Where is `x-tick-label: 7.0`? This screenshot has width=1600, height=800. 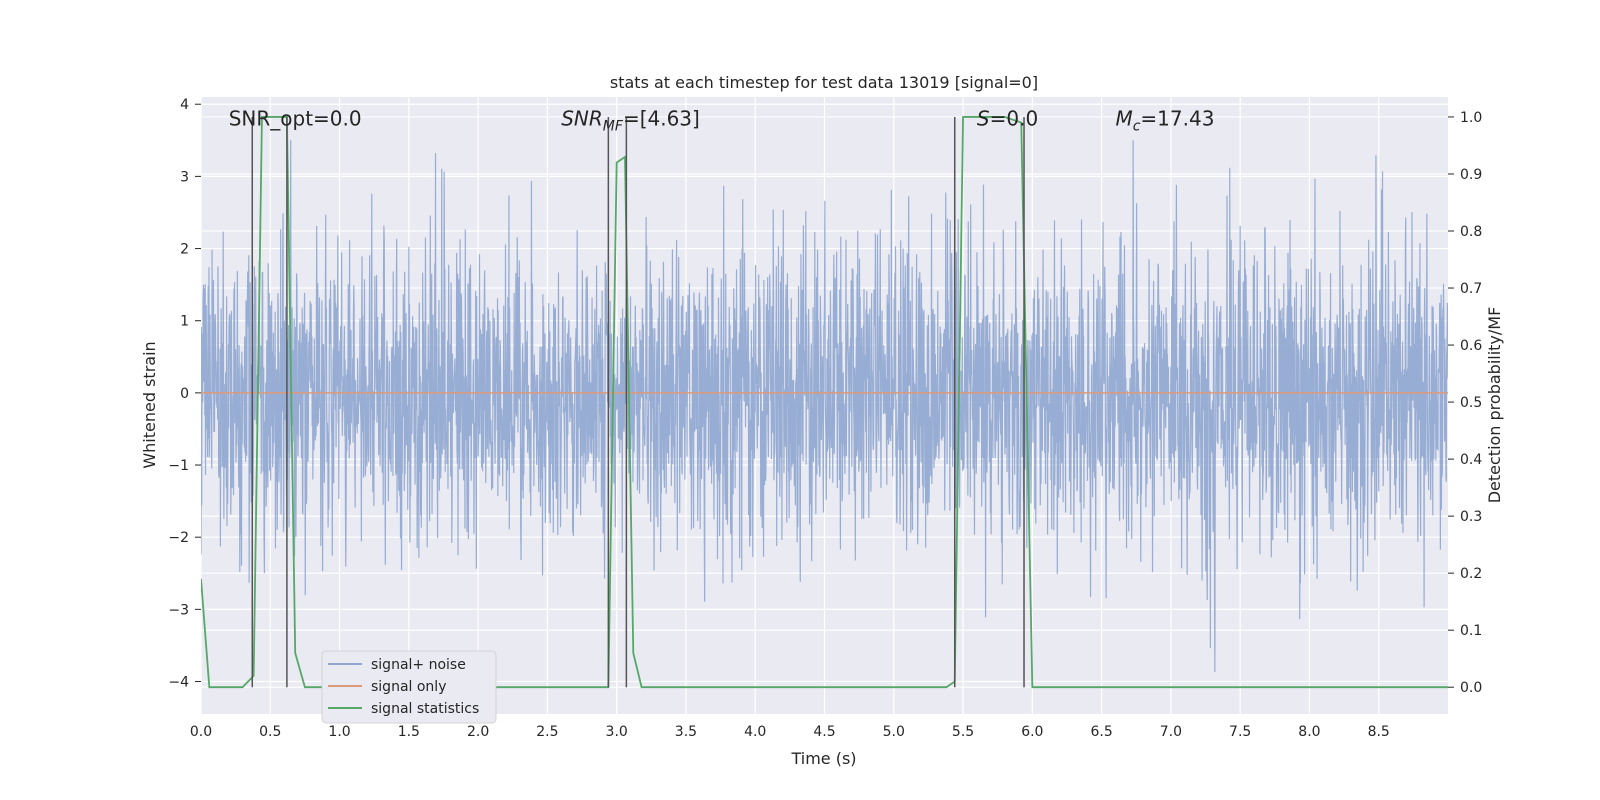
x-tick-label: 7.0 is located at coordinates (1171, 732).